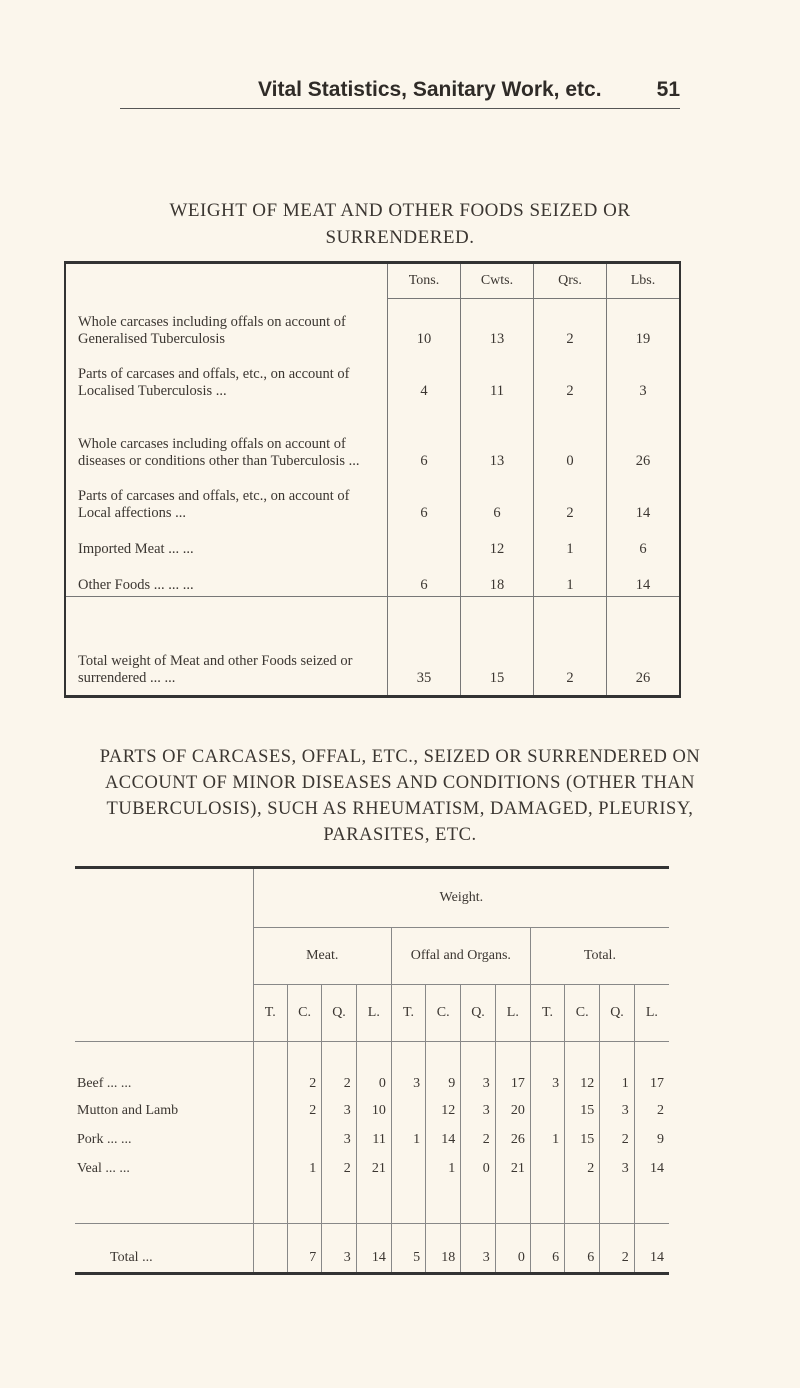 Image resolution: width=800 pixels, height=1388 pixels. I want to click on table2-total-row: Total ... 7 3 14 5 18 3 0 6 6 2 14, so click(372, 1248).